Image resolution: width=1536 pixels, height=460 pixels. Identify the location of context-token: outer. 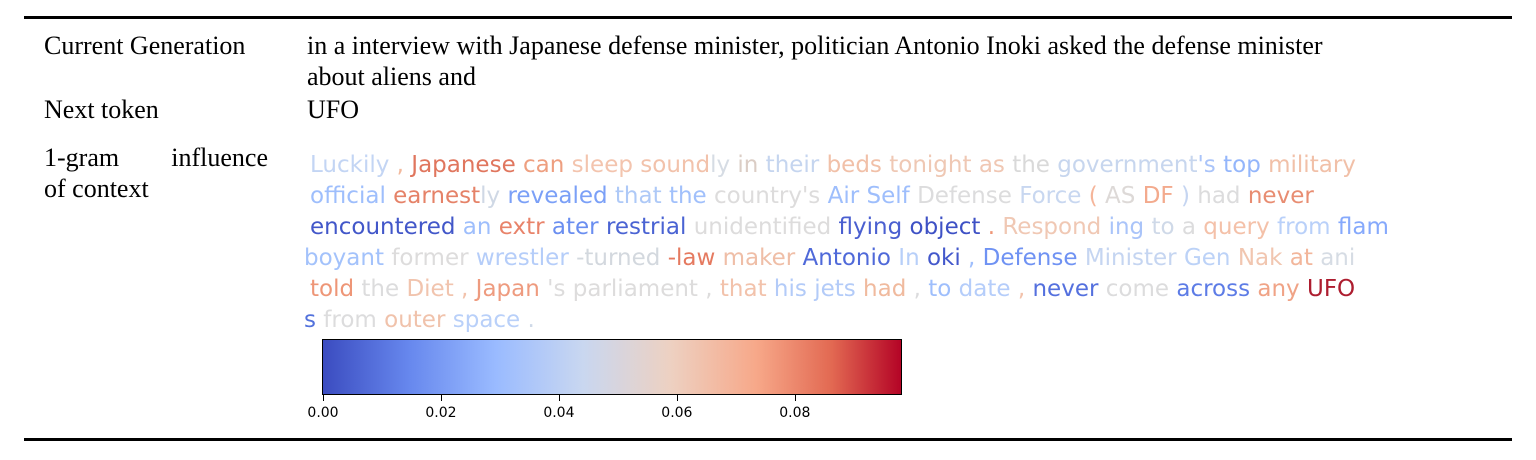
(418, 320).